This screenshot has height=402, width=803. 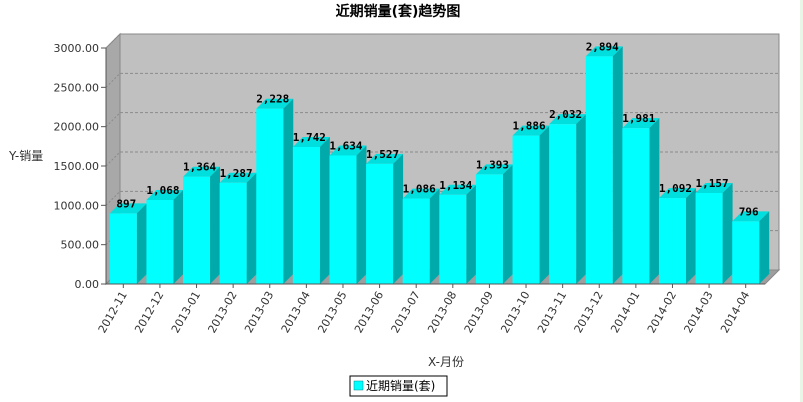 What do you see at coordinates (77, 48) in the screenshot?
I see `y-tick-label: 3000.00` at bounding box center [77, 48].